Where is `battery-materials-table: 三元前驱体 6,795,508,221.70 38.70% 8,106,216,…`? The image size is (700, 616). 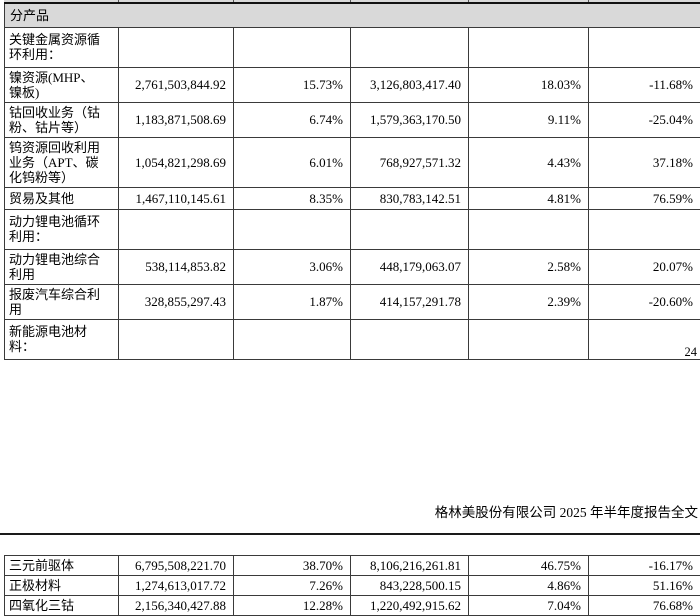
battery-materials-table: 三元前驱体 6,795,508,221.70 38.70% 8,106,216,… is located at coordinates (352, 585).